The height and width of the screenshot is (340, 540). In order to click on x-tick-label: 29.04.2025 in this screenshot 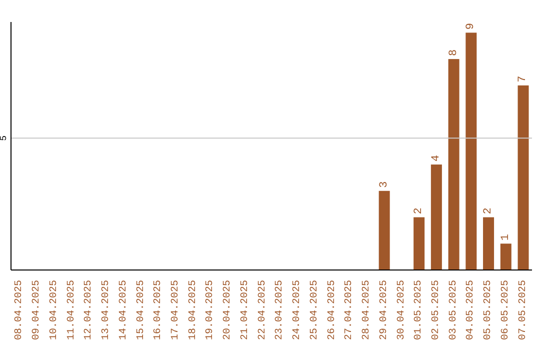, I will do `click(384, 310)`.